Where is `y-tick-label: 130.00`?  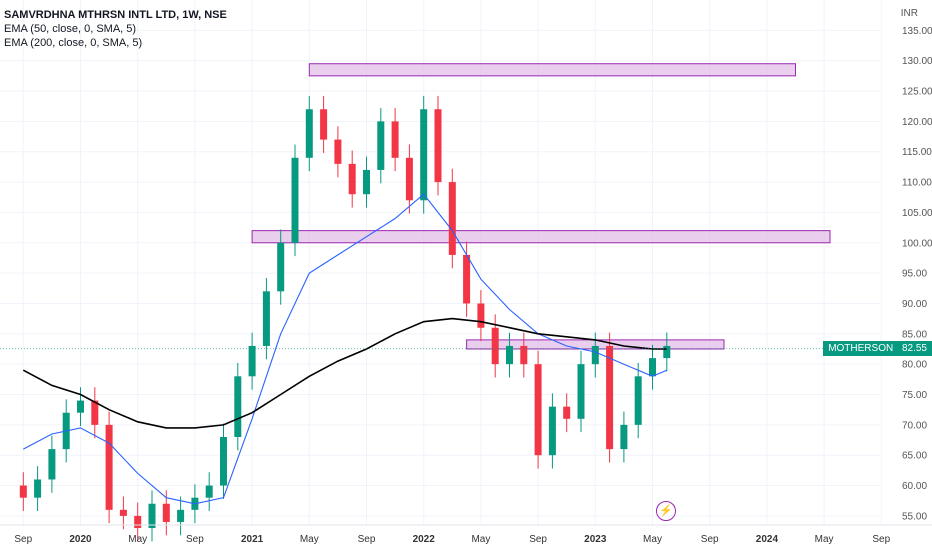 y-tick-label: 130.00 is located at coordinates (917, 61).